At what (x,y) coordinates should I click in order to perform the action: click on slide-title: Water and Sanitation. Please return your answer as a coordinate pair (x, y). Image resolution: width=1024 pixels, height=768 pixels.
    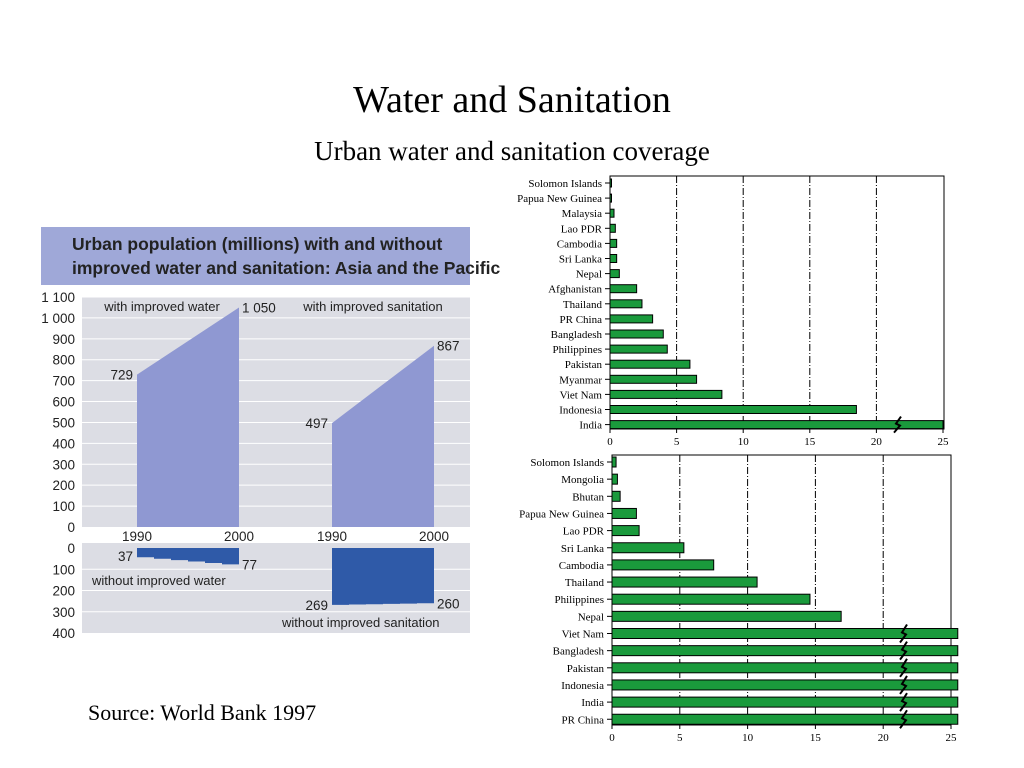
    Looking at the image, I should click on (512, 100).